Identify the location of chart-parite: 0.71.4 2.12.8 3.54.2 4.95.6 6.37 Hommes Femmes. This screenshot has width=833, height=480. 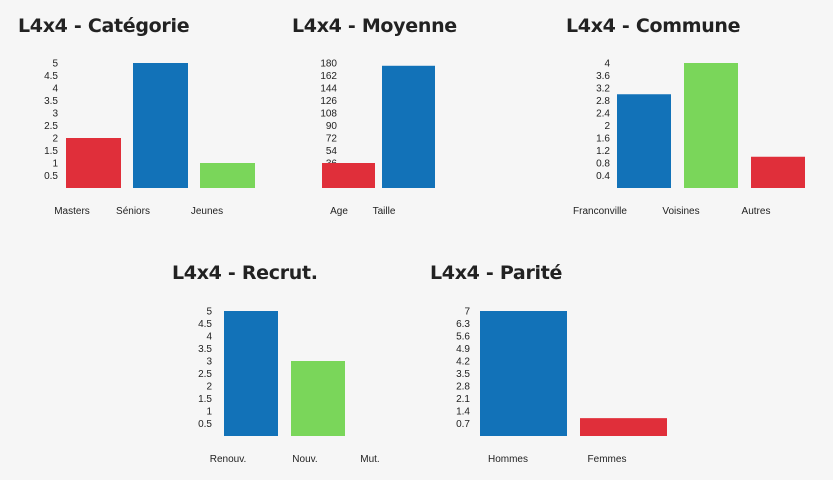
(561, 386).